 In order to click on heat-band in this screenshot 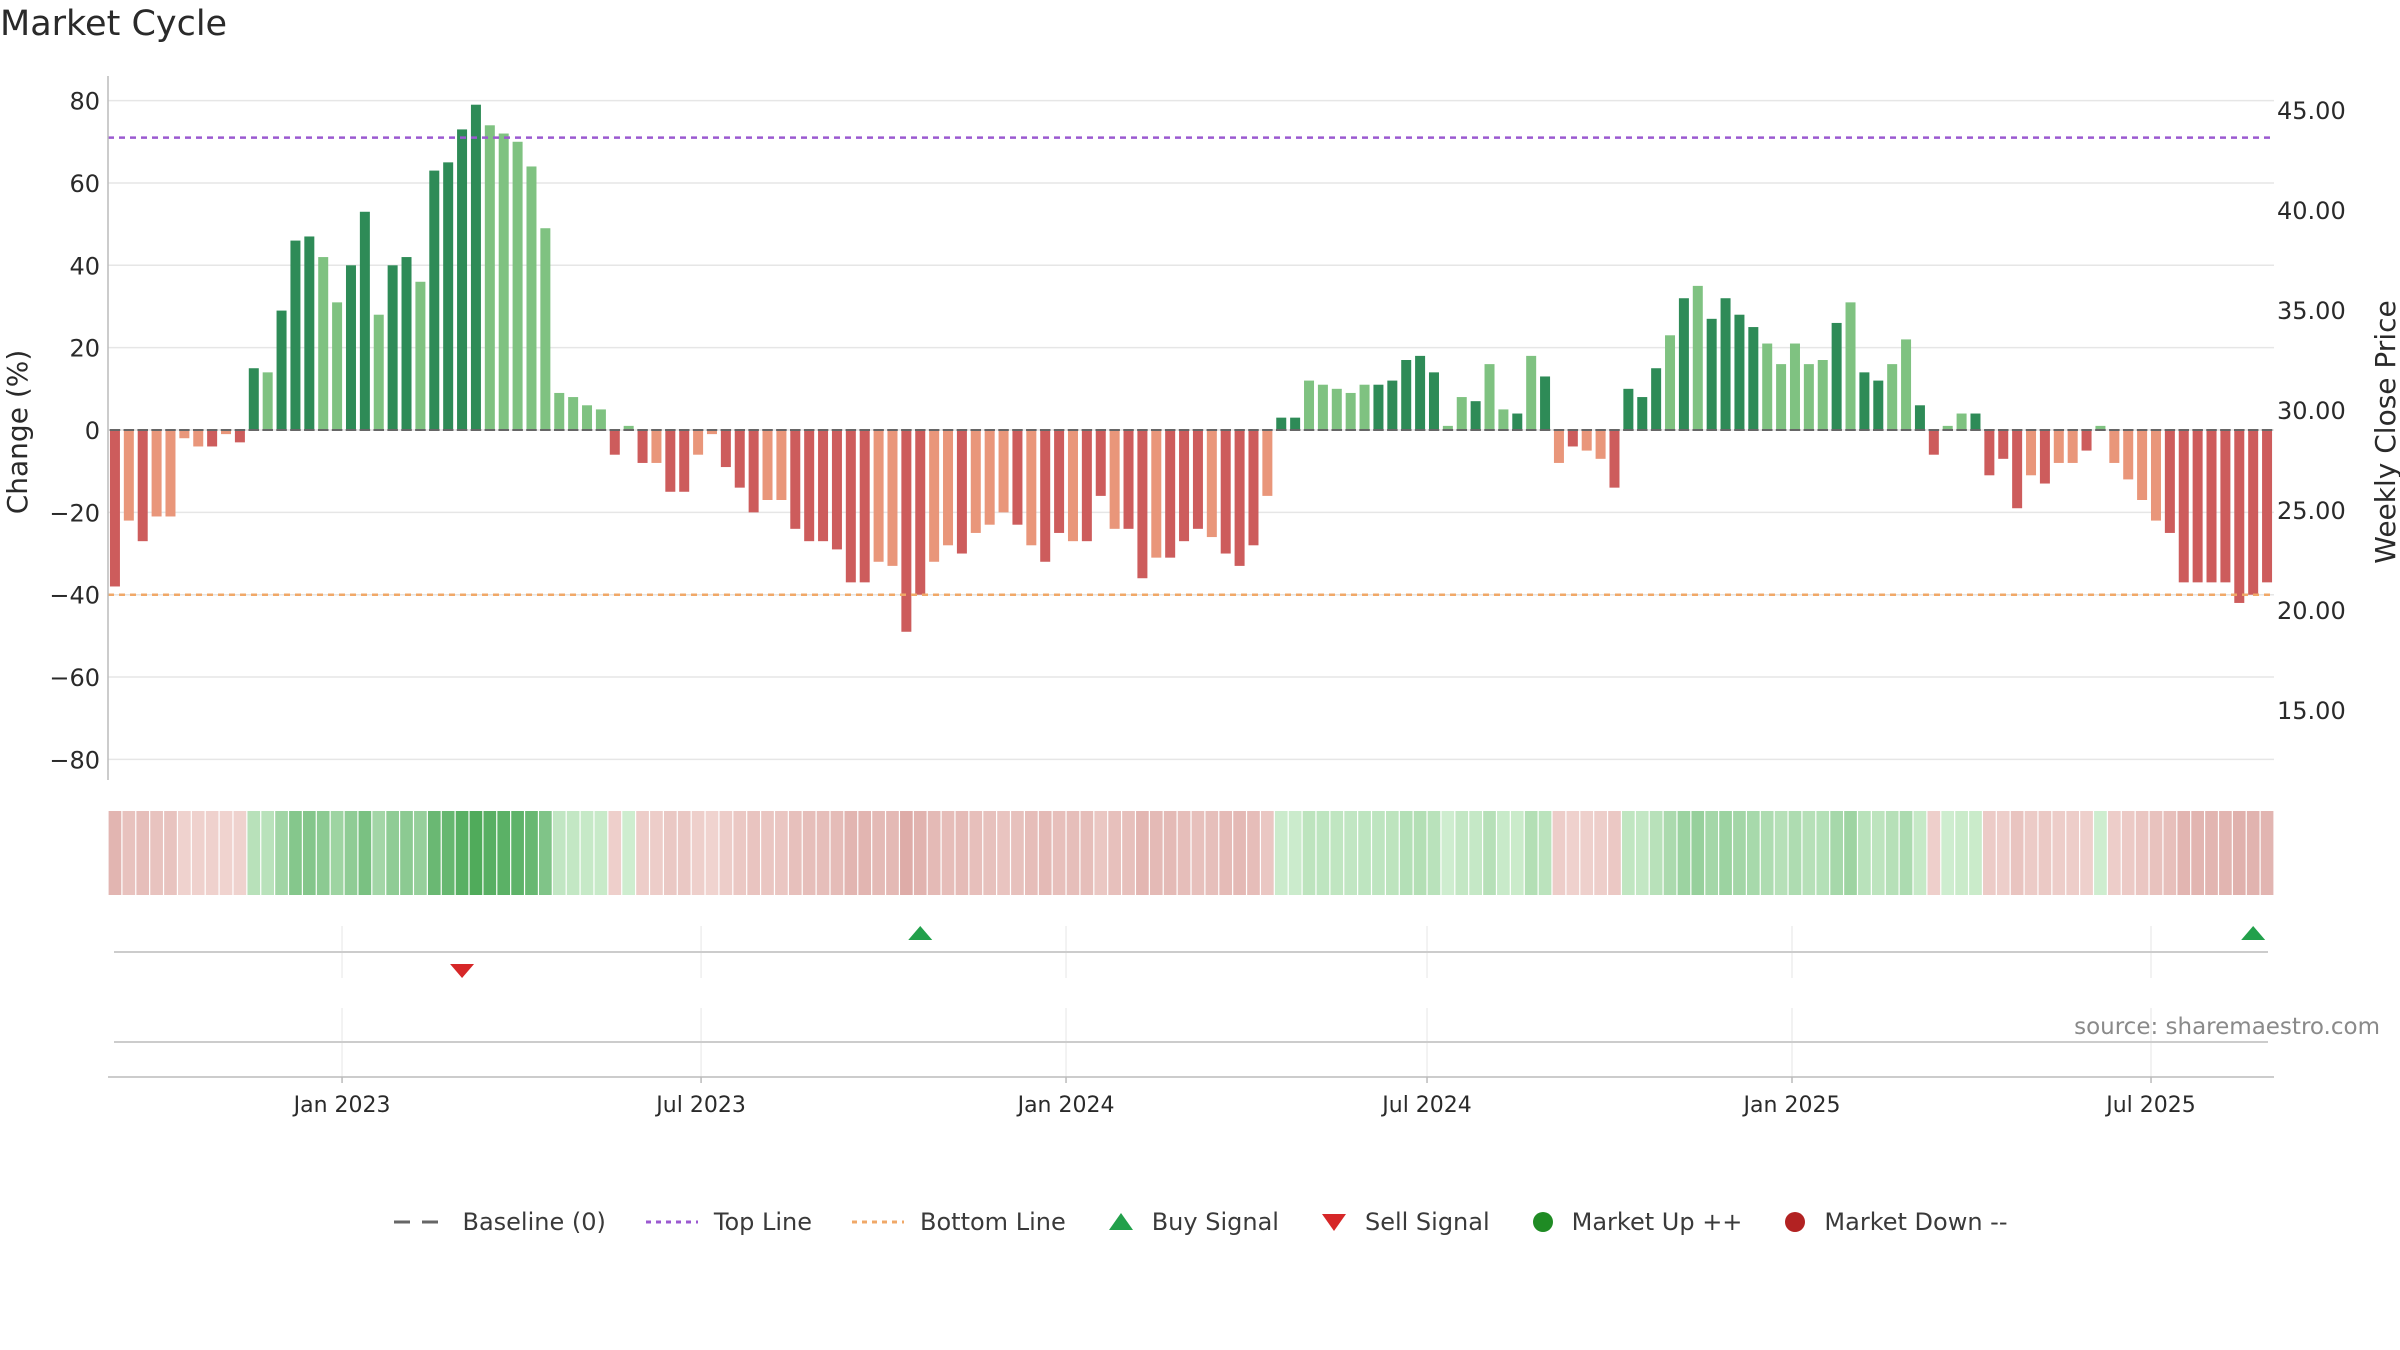, I will do `click(1191, 853)`.